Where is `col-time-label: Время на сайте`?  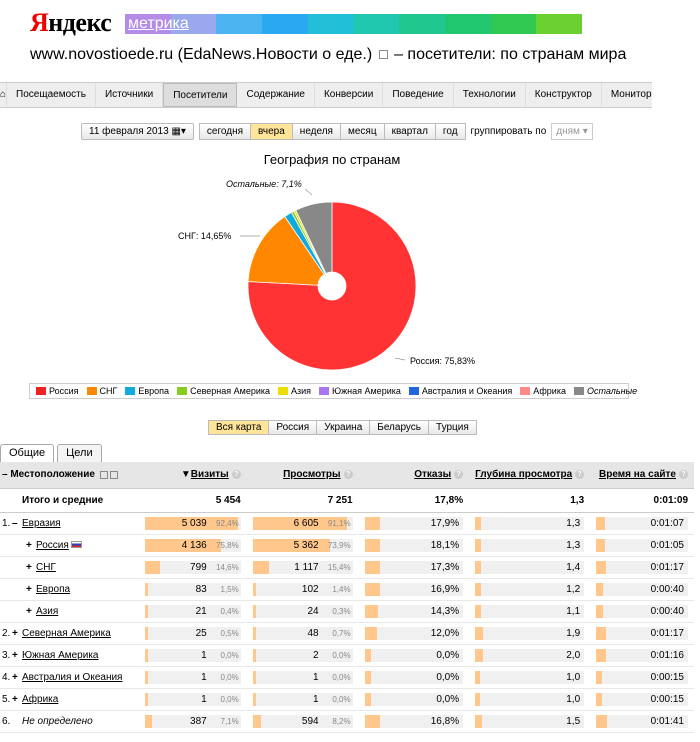 col-time-label: Время на сайте is located at coordinates (637, 475).